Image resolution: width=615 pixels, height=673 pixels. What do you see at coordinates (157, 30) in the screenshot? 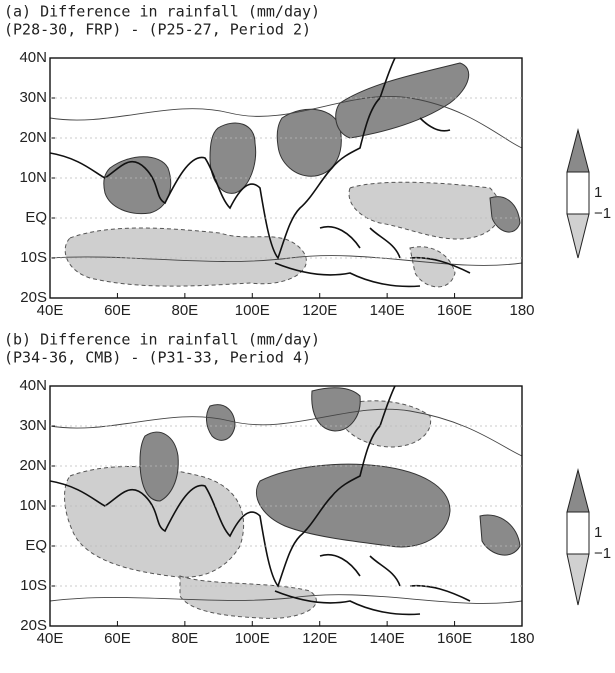
I see `panel-title: (P28-30, FRP) - (P25-27, Period 2)` at bounding box center [157, 30].